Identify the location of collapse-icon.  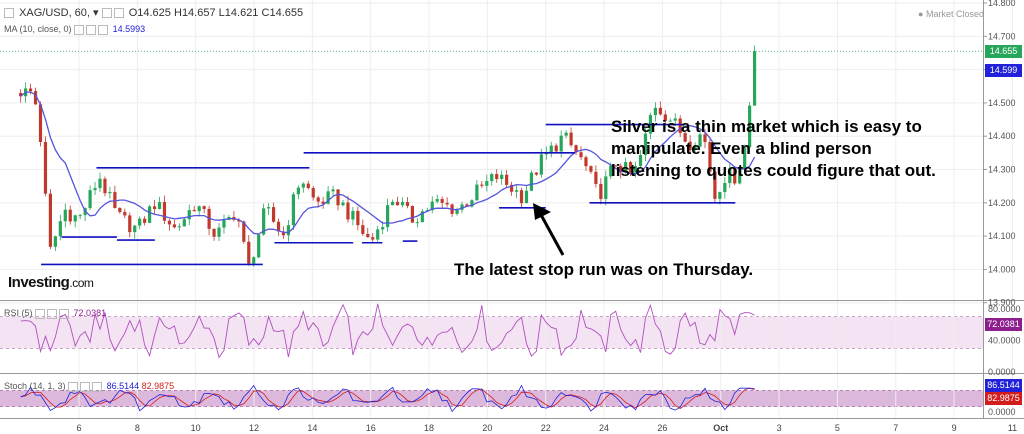
(9, 13).